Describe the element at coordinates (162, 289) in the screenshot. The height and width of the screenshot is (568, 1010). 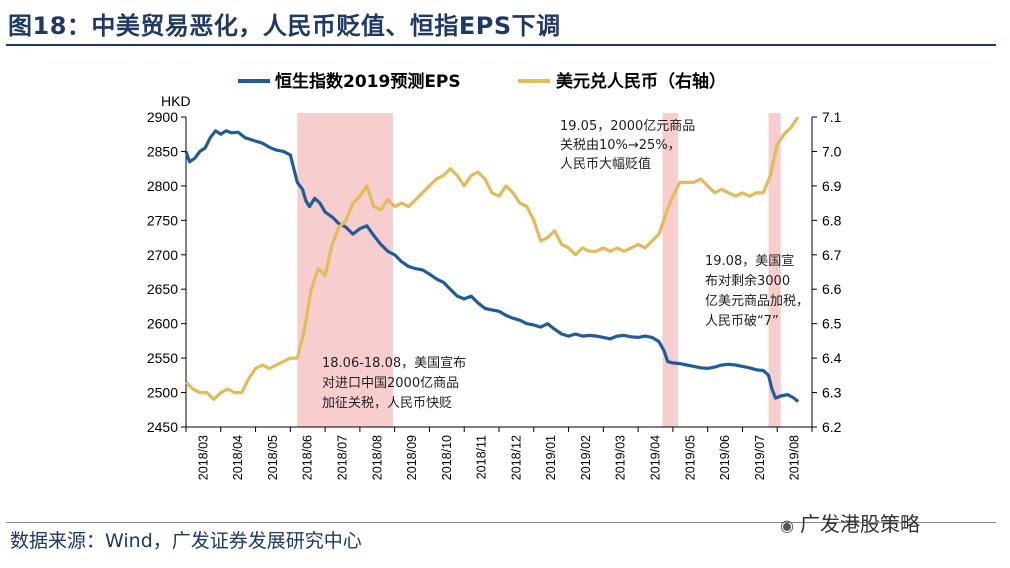
I see `left-tick-label: 2650` at that location.